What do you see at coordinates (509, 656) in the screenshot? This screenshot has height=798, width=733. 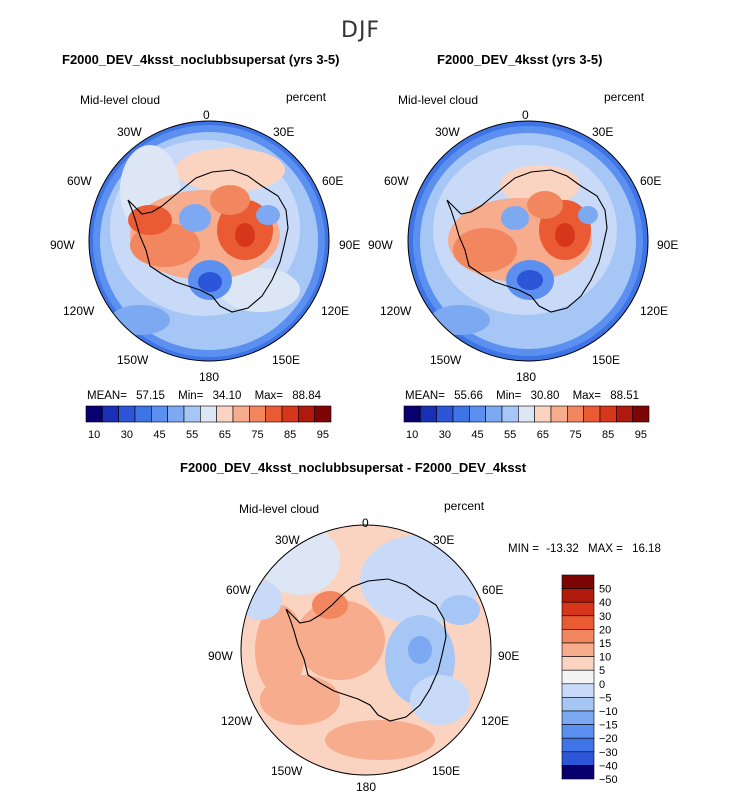 I see `map3-lon-90e: 90E` at bounding box center [509, 656].